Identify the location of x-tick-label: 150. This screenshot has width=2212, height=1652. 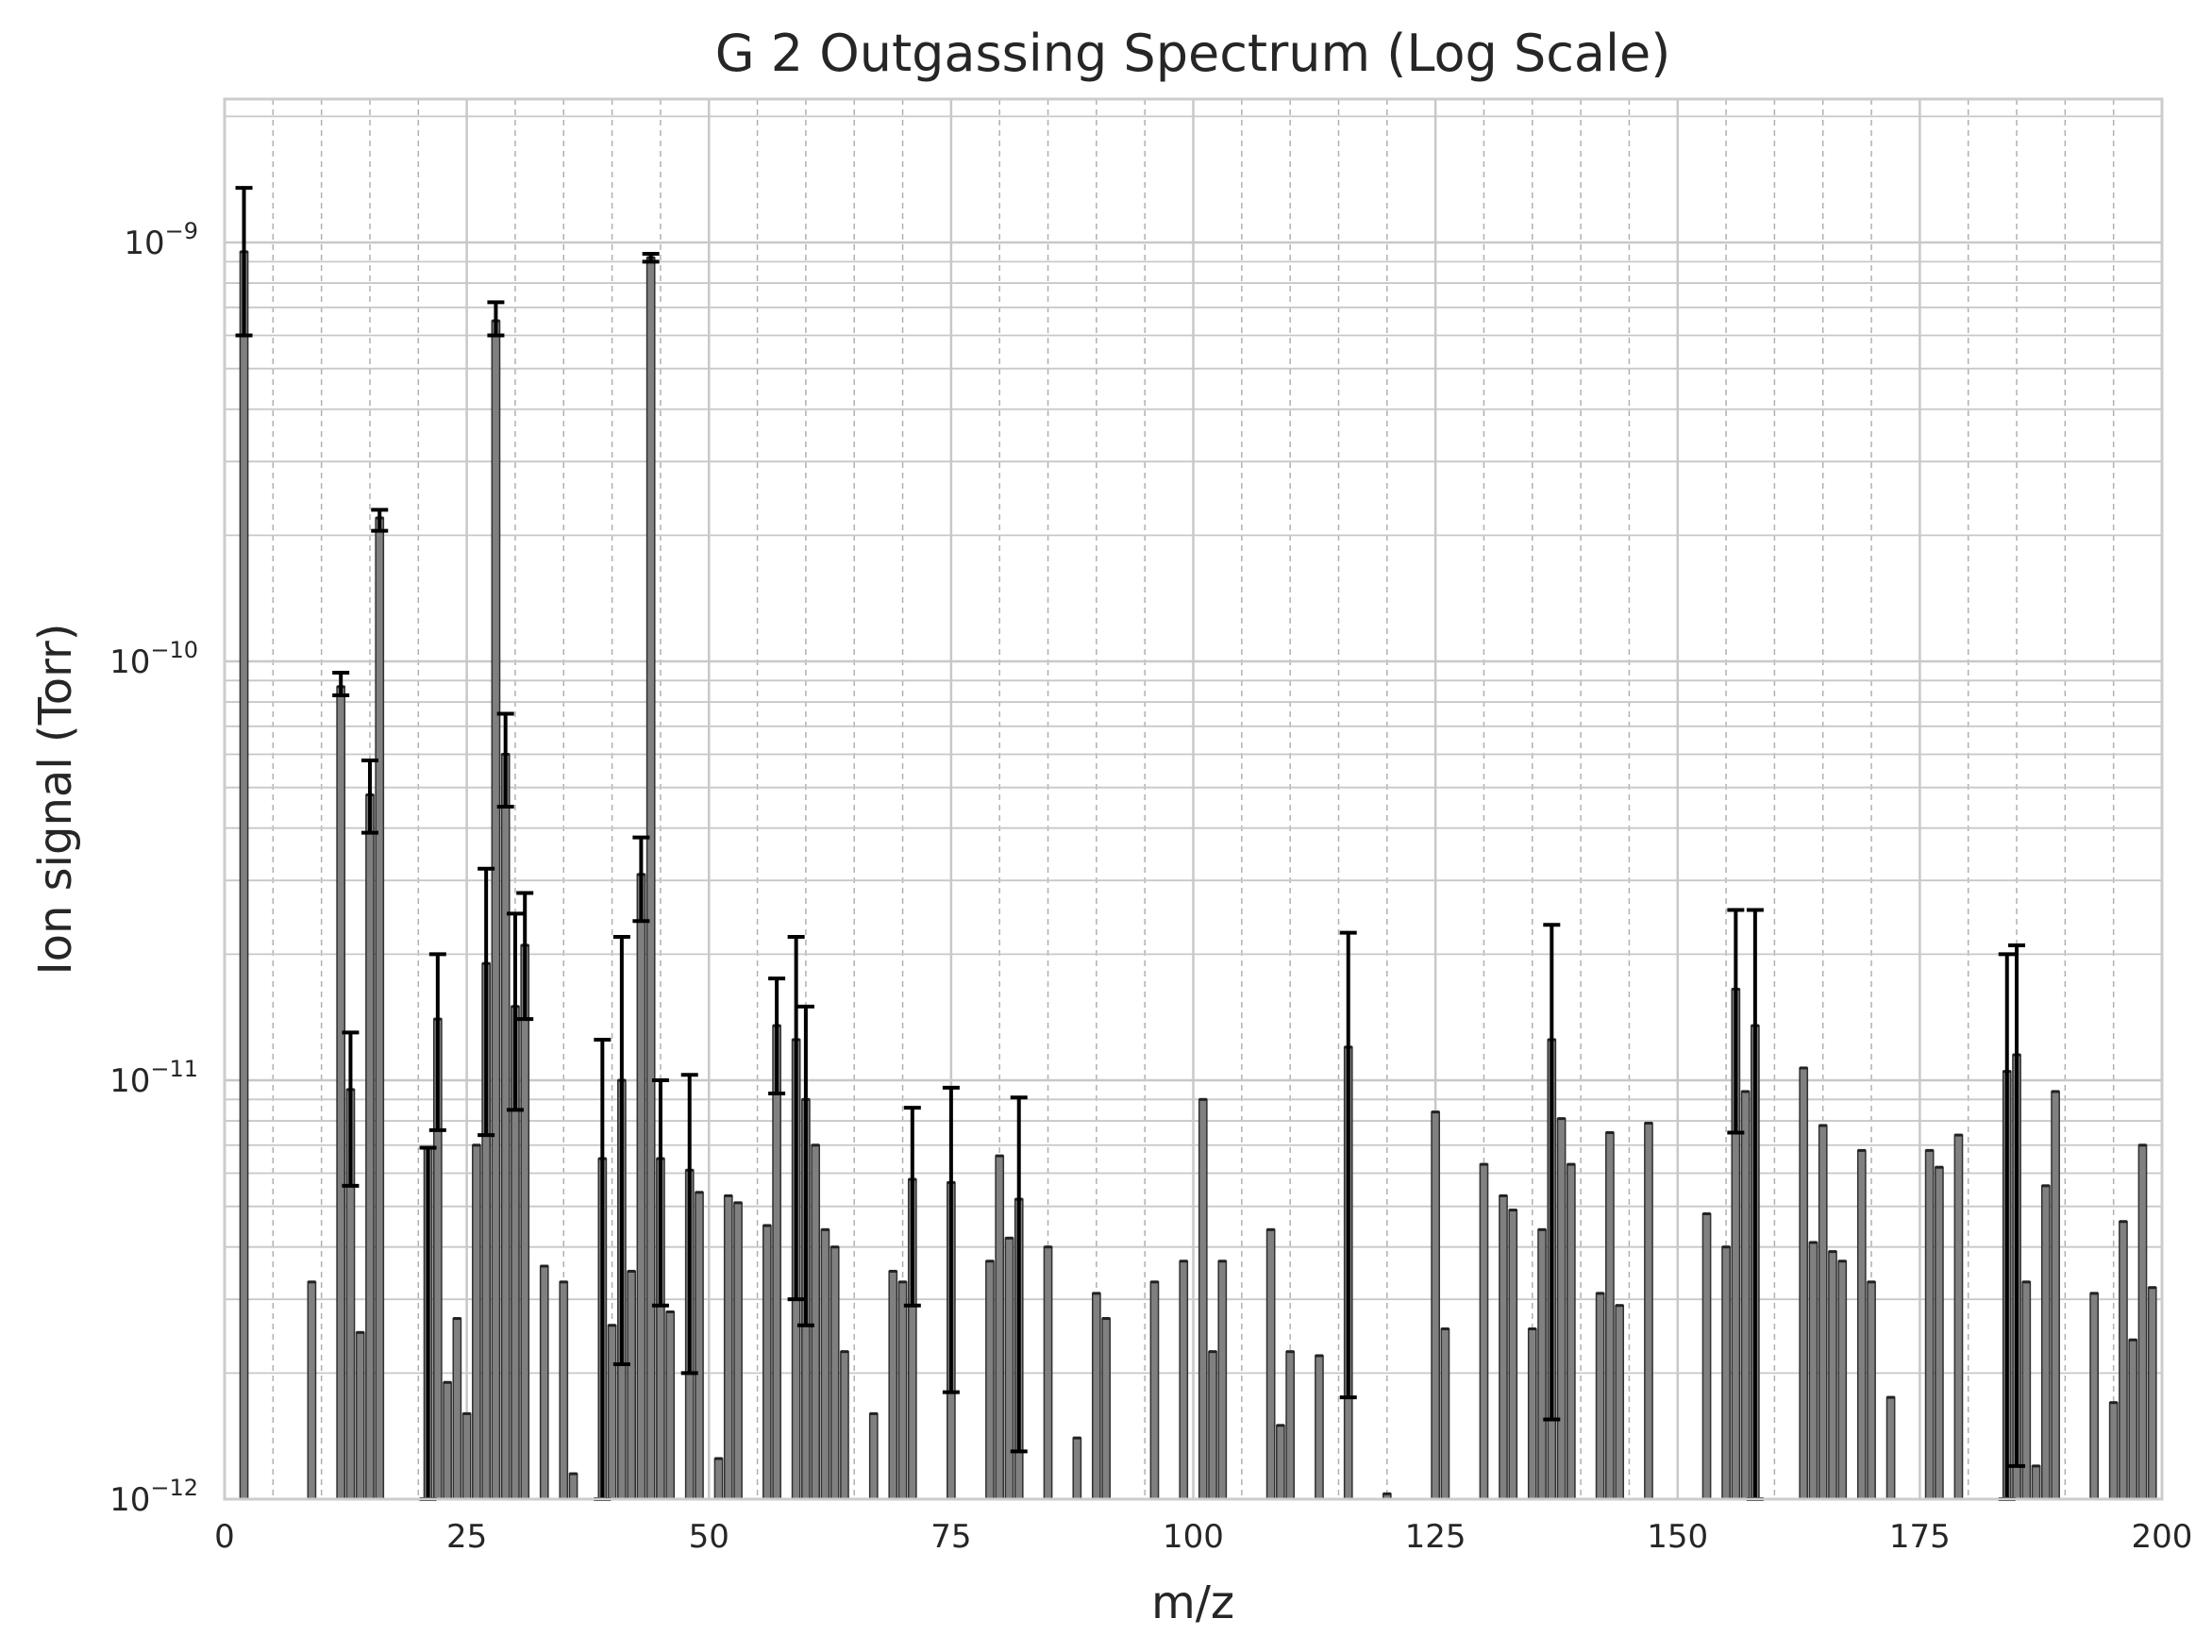
(1678, 1537).